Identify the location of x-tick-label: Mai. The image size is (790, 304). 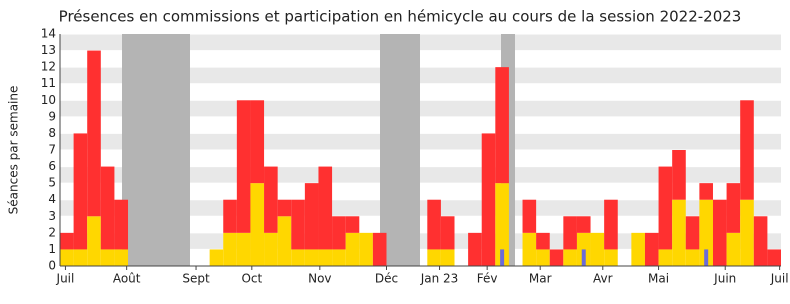
(658, 279).